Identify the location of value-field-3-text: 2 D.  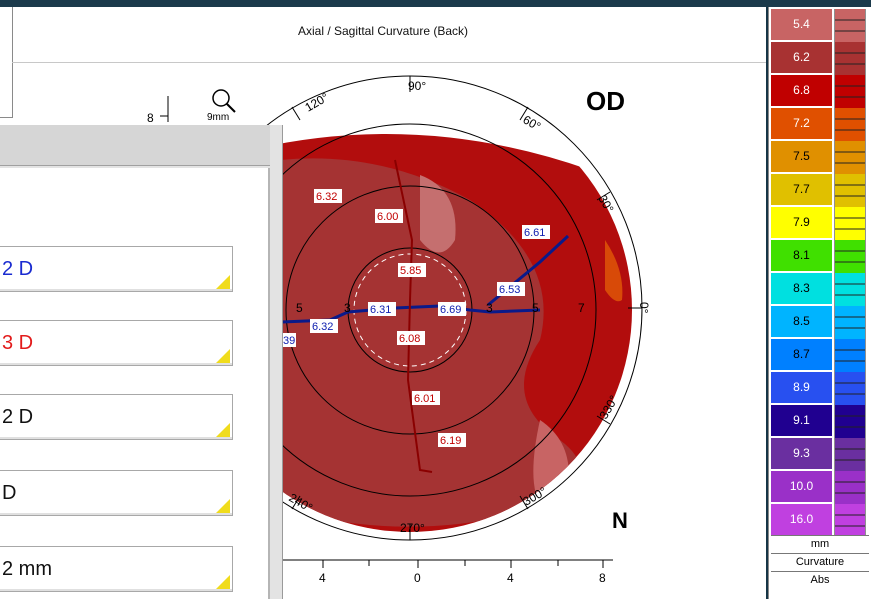
(18, 417).